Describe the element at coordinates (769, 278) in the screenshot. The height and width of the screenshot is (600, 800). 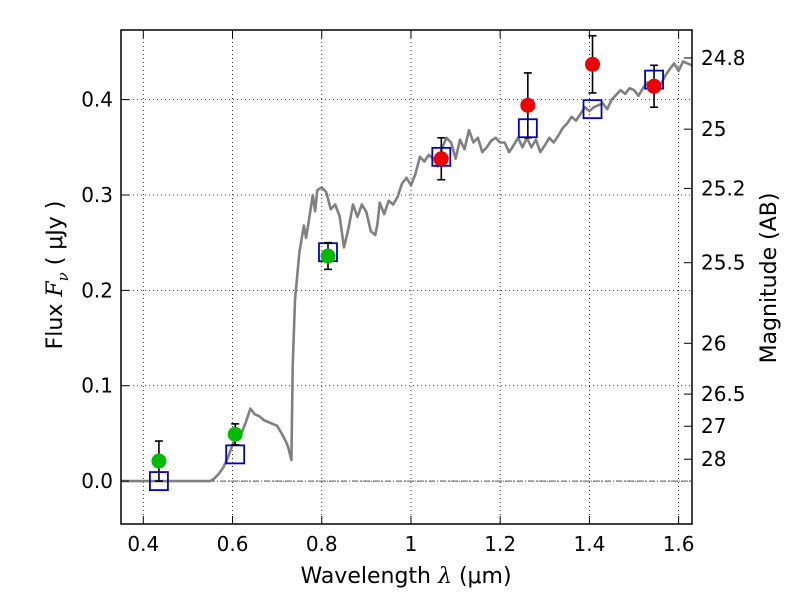
I see `magnitude-axis-label: Magnitude (AB)` at that location.